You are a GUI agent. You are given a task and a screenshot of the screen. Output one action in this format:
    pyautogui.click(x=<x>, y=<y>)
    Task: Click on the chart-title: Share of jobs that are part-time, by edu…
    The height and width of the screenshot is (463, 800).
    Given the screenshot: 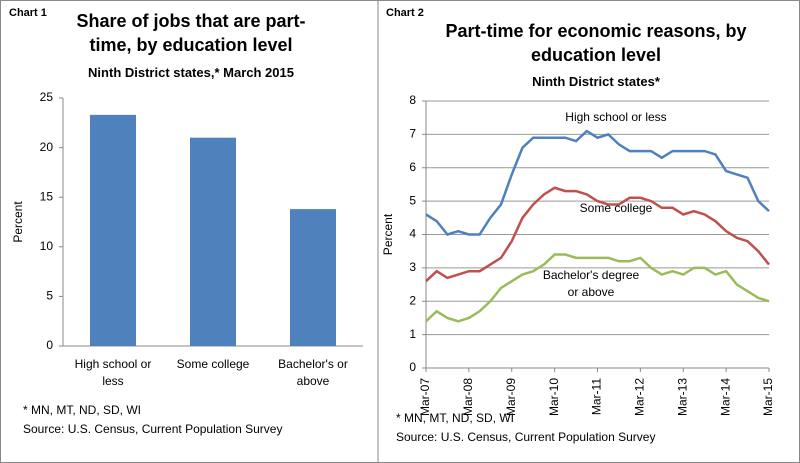 What is the action you would take?
    pyautogui.click(x=191, y=33)
    